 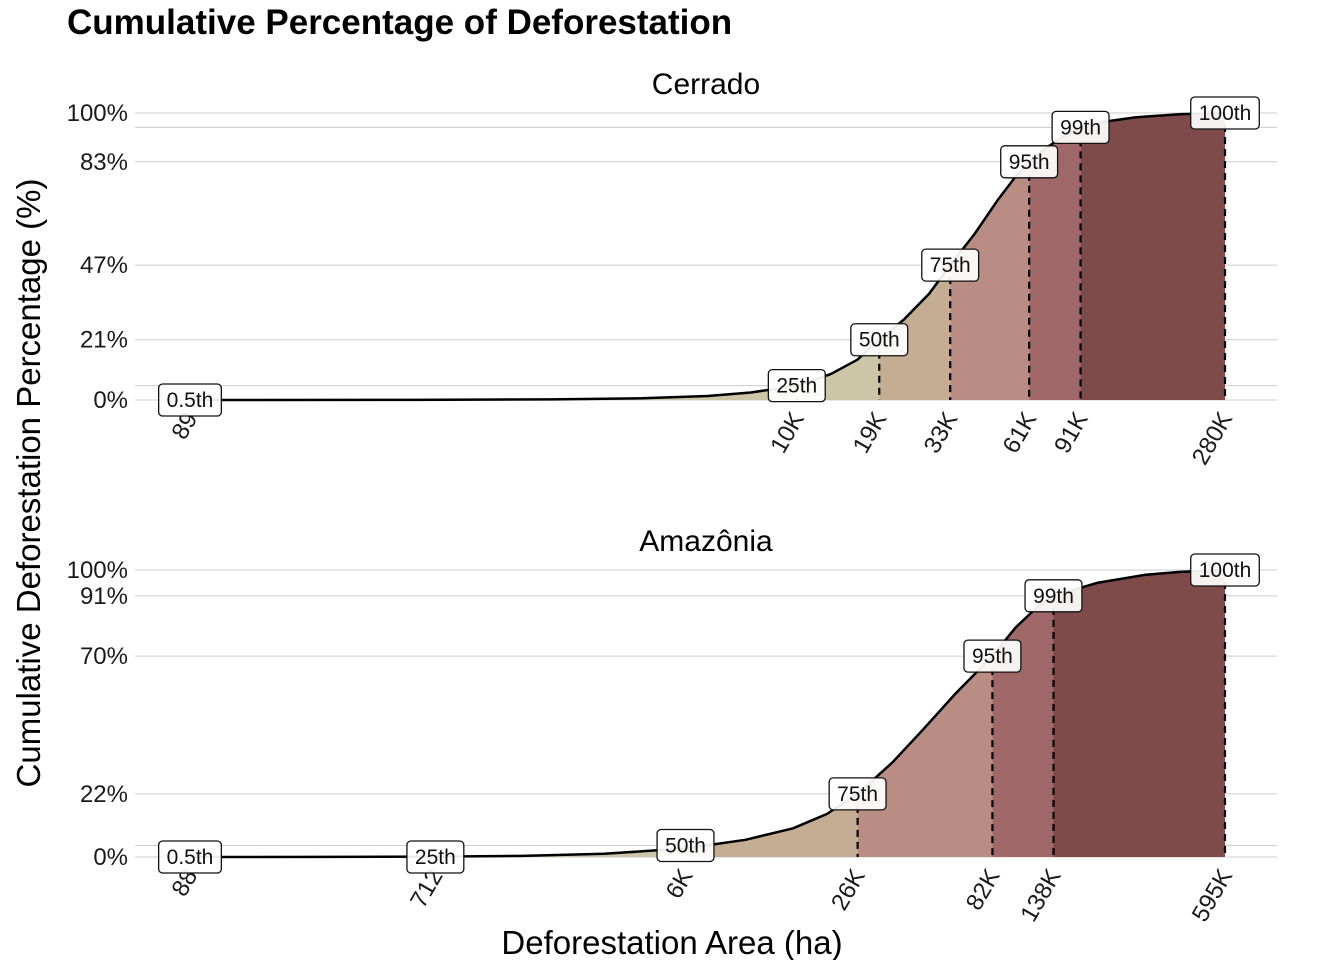 What do you see at coordinates (104, 340) in the screenshot?
I see `y-tick-label: 21%` at bounding box center [104, 340].